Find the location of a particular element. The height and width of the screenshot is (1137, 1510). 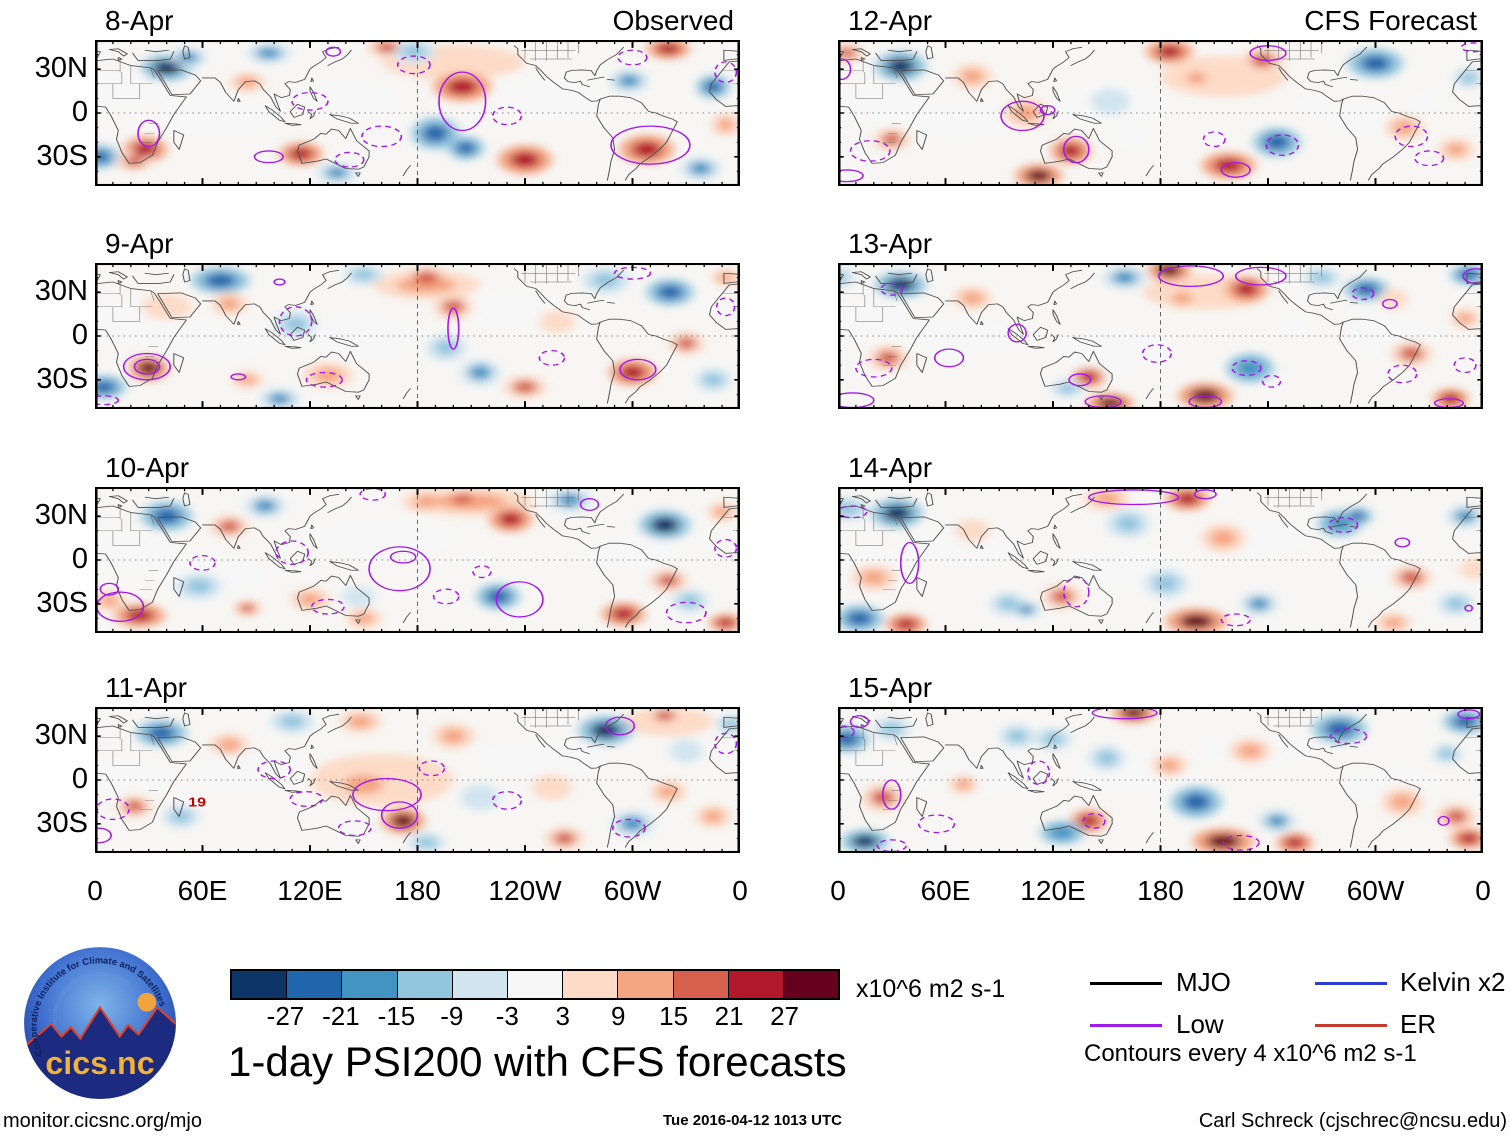

panel-13-apr is located at coordinates (1160, 336).